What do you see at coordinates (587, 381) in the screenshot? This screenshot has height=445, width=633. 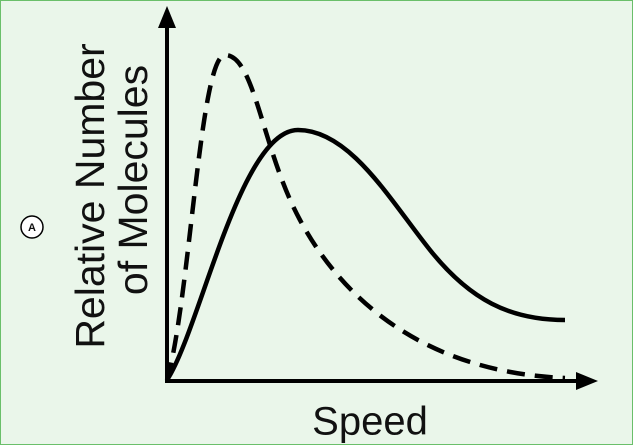 I see `x-axis-arrow` at bounding box center [587, 381].